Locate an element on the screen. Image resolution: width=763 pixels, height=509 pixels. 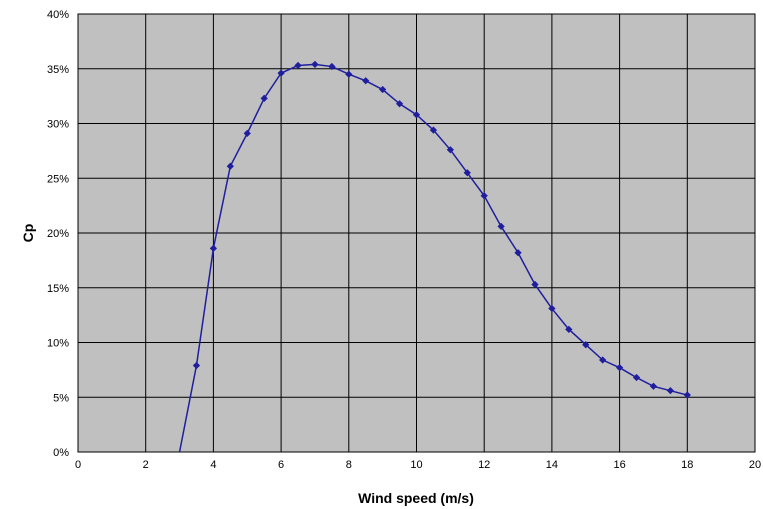
x-tick-label: 12 is located at coordinates (484, 465).